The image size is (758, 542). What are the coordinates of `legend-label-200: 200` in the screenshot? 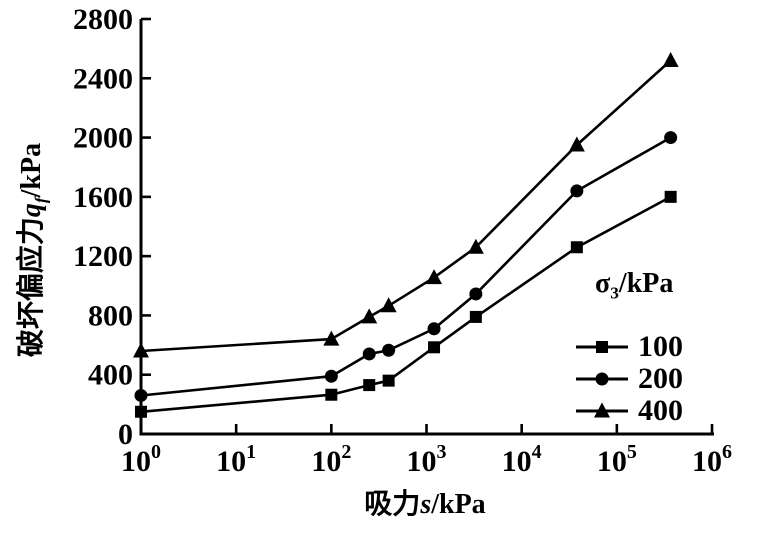 It's located at (660, 378).